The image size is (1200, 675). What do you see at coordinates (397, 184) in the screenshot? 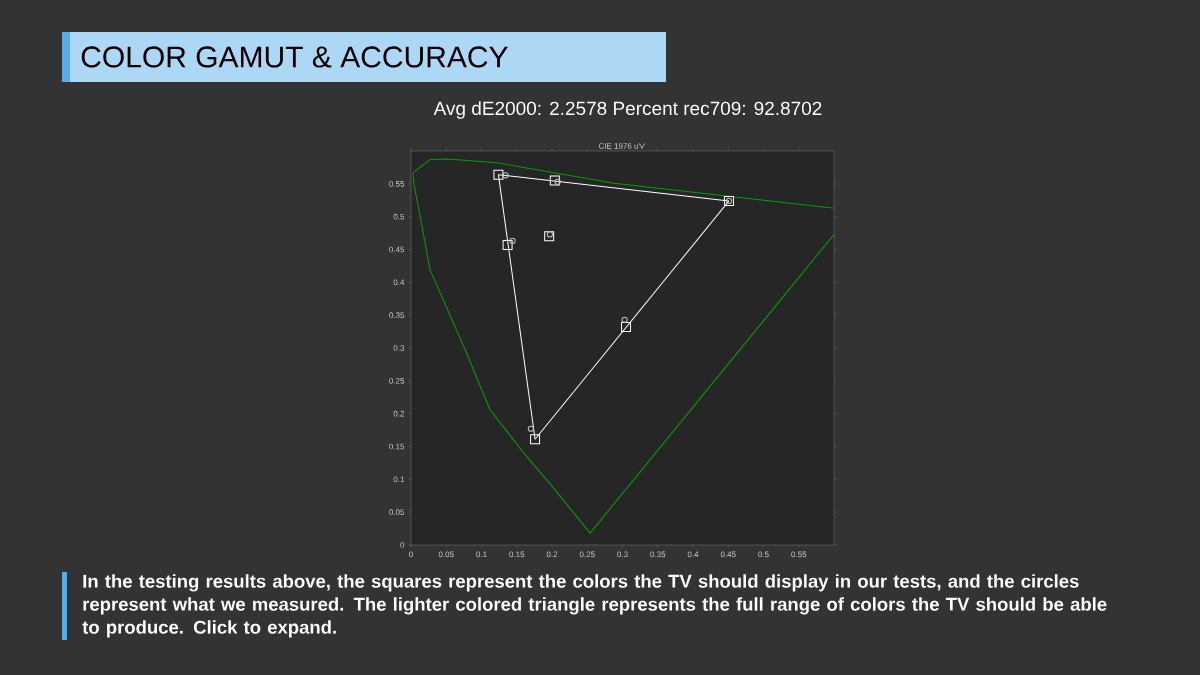
I see `y-tick-label: 0.55` at bounding box center [397, 184].